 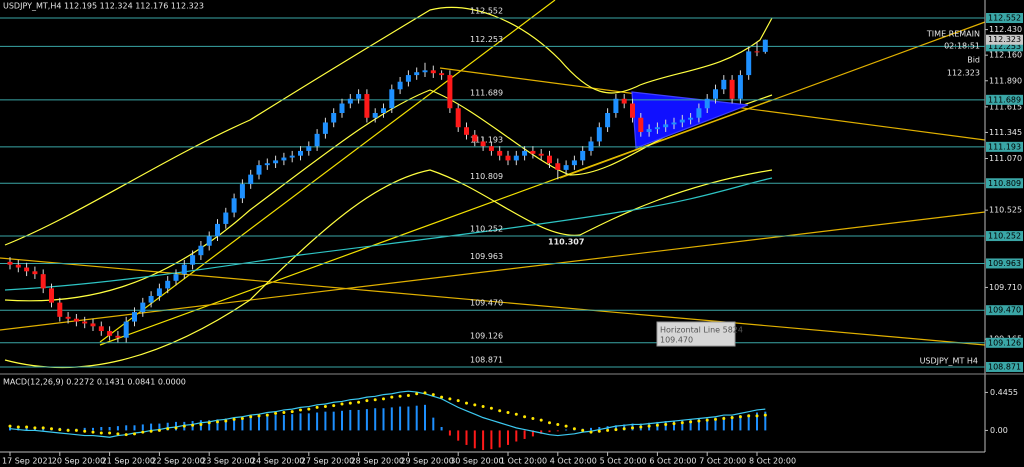 I want to click on y-tick-label: 0.00, so click(x=999, y=430).